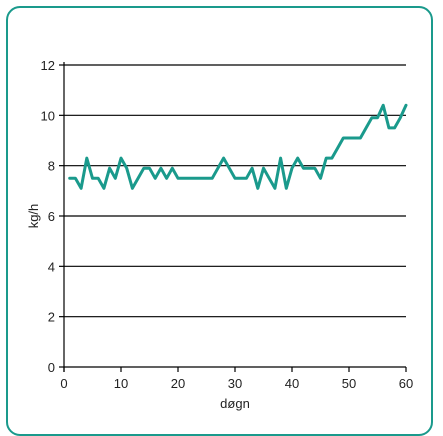  I want to click on x-axis-label: døgn, so click(235, 403).